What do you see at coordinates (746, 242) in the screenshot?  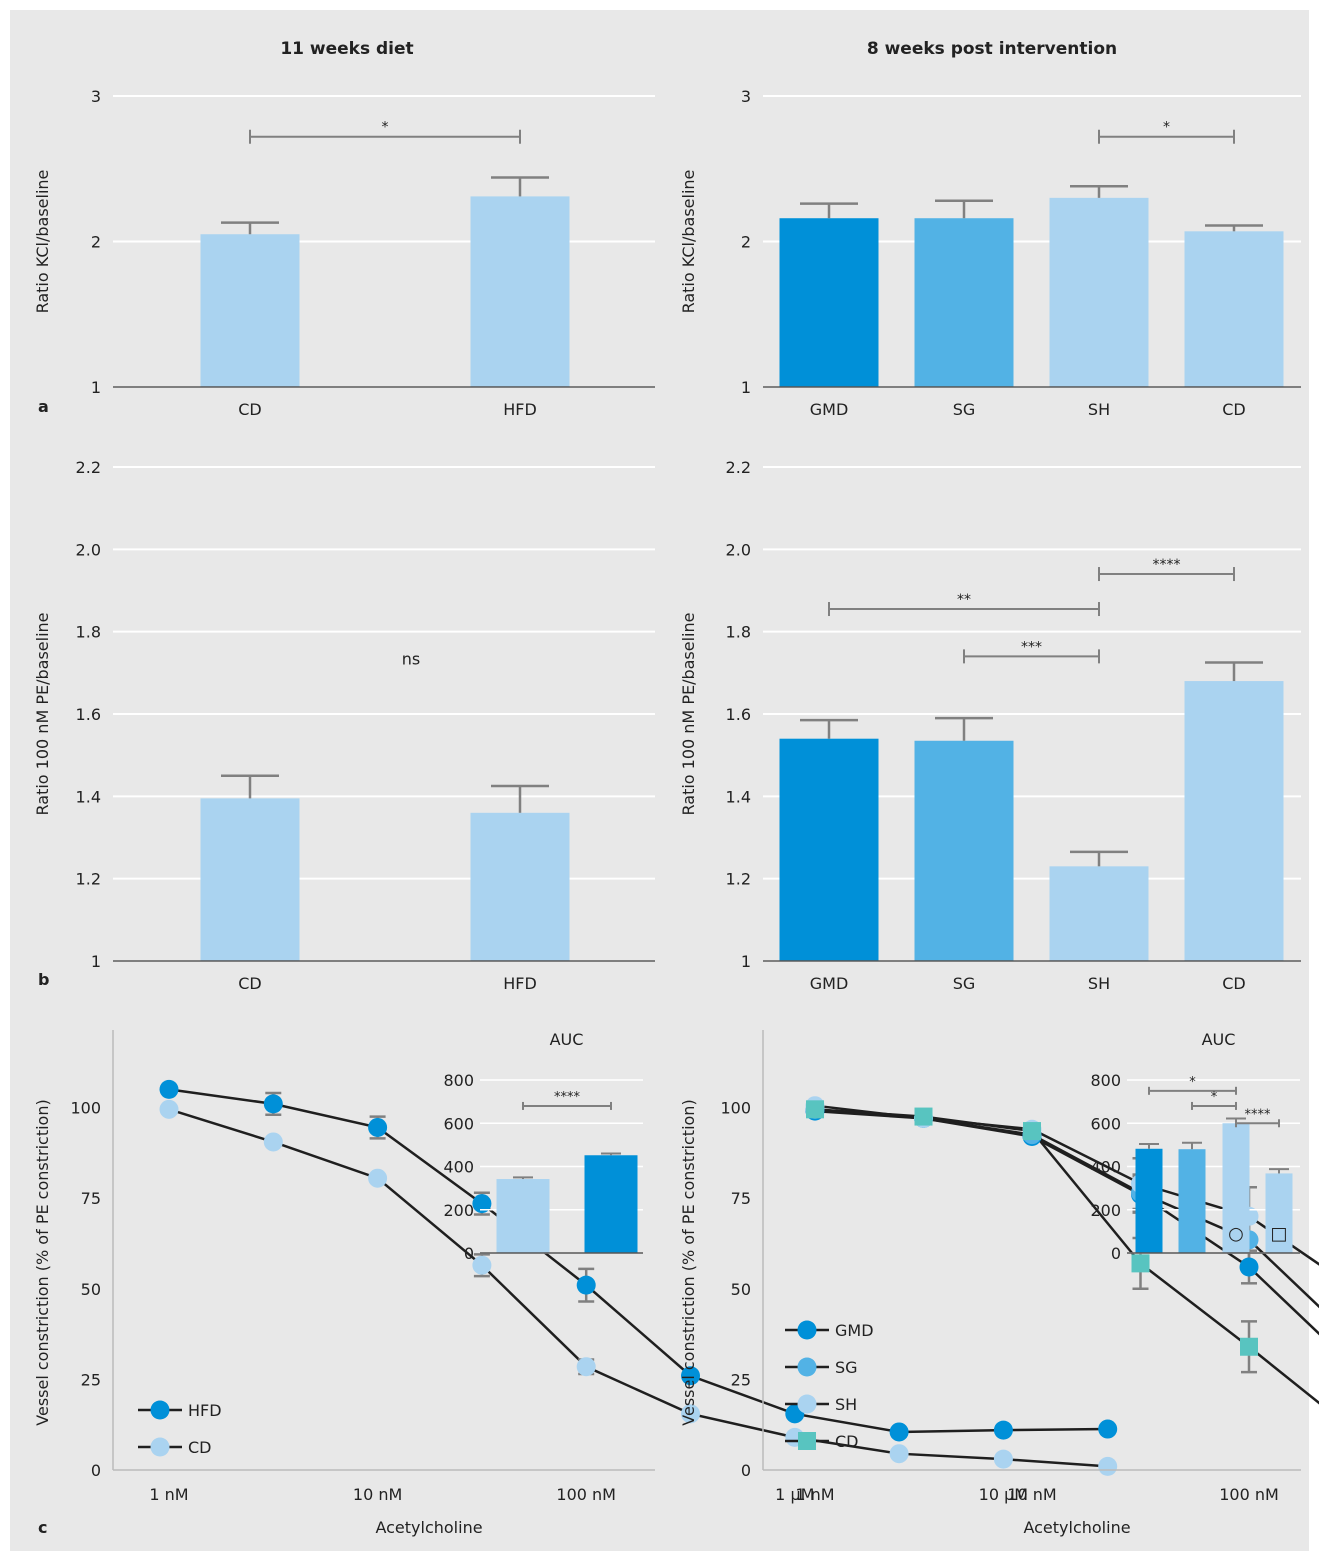 I see `y-tick-label: 2` at bounding box center [746, 242].